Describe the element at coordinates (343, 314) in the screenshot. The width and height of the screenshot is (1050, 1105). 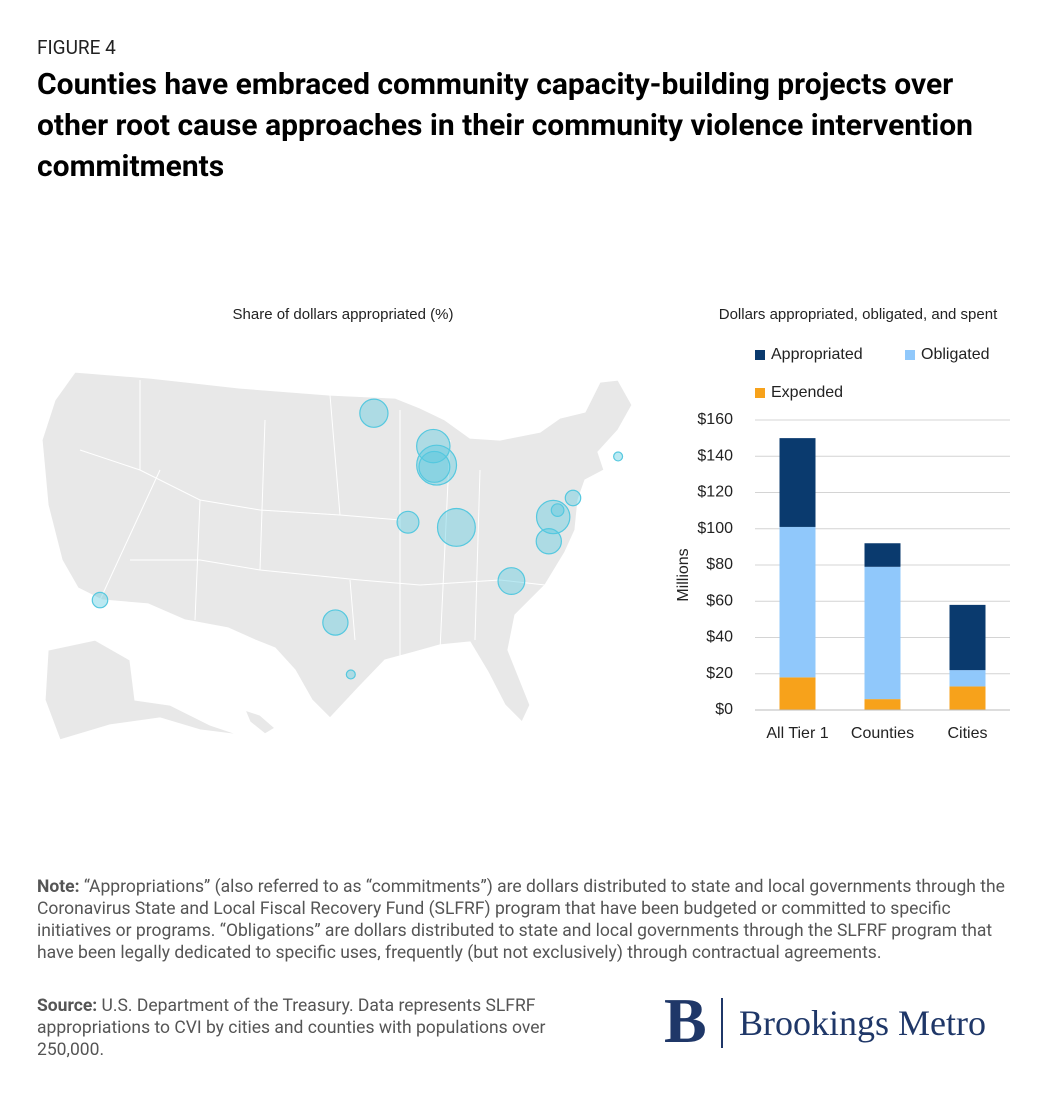
I see `map-title: Share of dollars appropriated (%)` at that location.